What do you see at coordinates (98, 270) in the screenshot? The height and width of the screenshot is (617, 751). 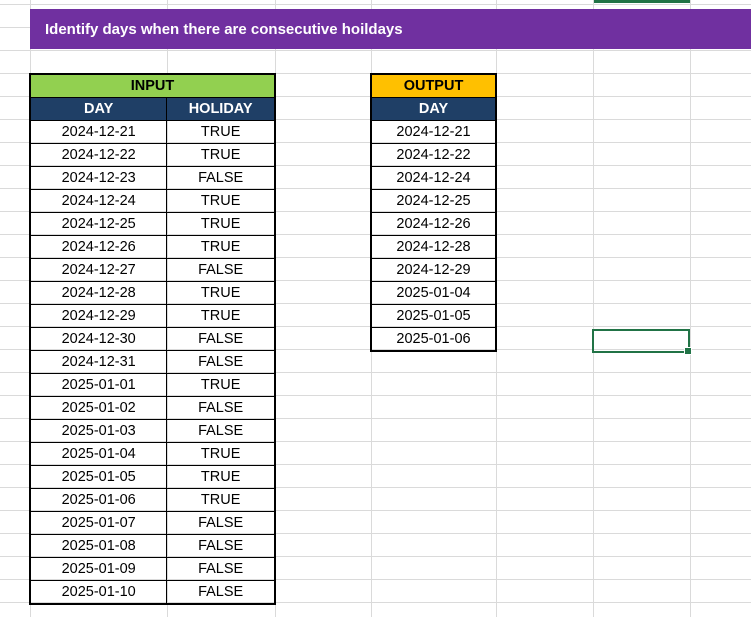 I see `input-day-cell: 2024-12-27` at bounding box center [98, 270].